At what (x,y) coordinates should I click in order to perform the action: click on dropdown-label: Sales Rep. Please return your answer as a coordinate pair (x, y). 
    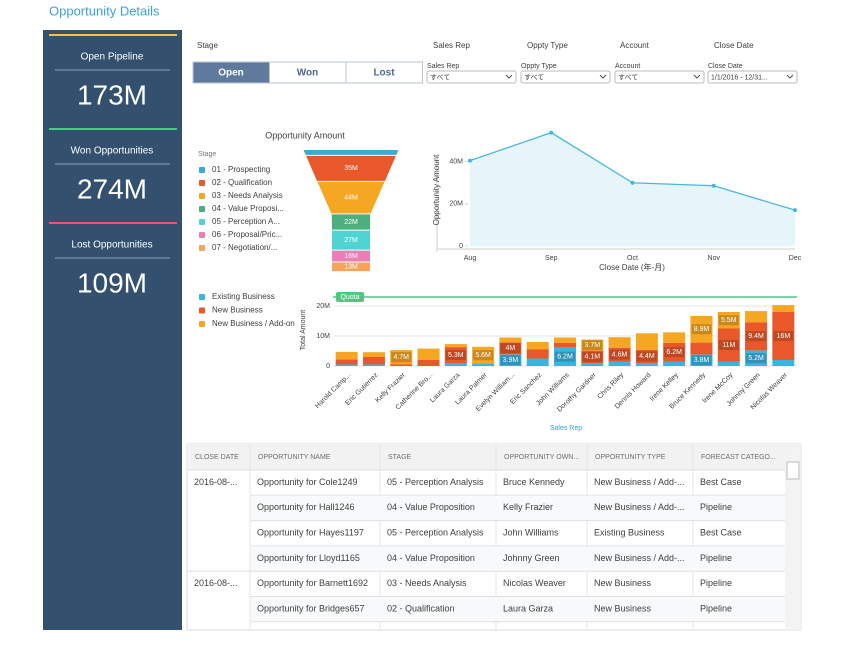
    Looking at the image, I should click on (443, 66).